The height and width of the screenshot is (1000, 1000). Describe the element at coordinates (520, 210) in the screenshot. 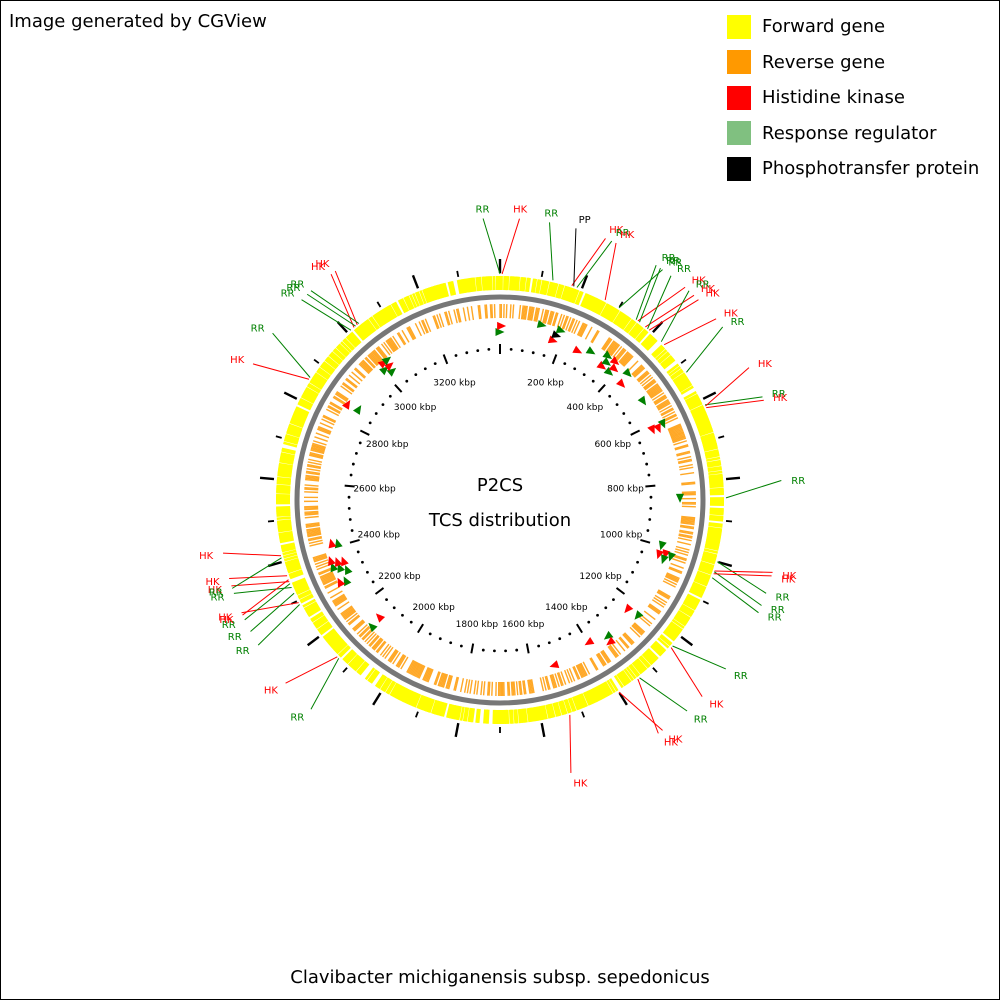

I see `hk-callout-label: HK` at that location.